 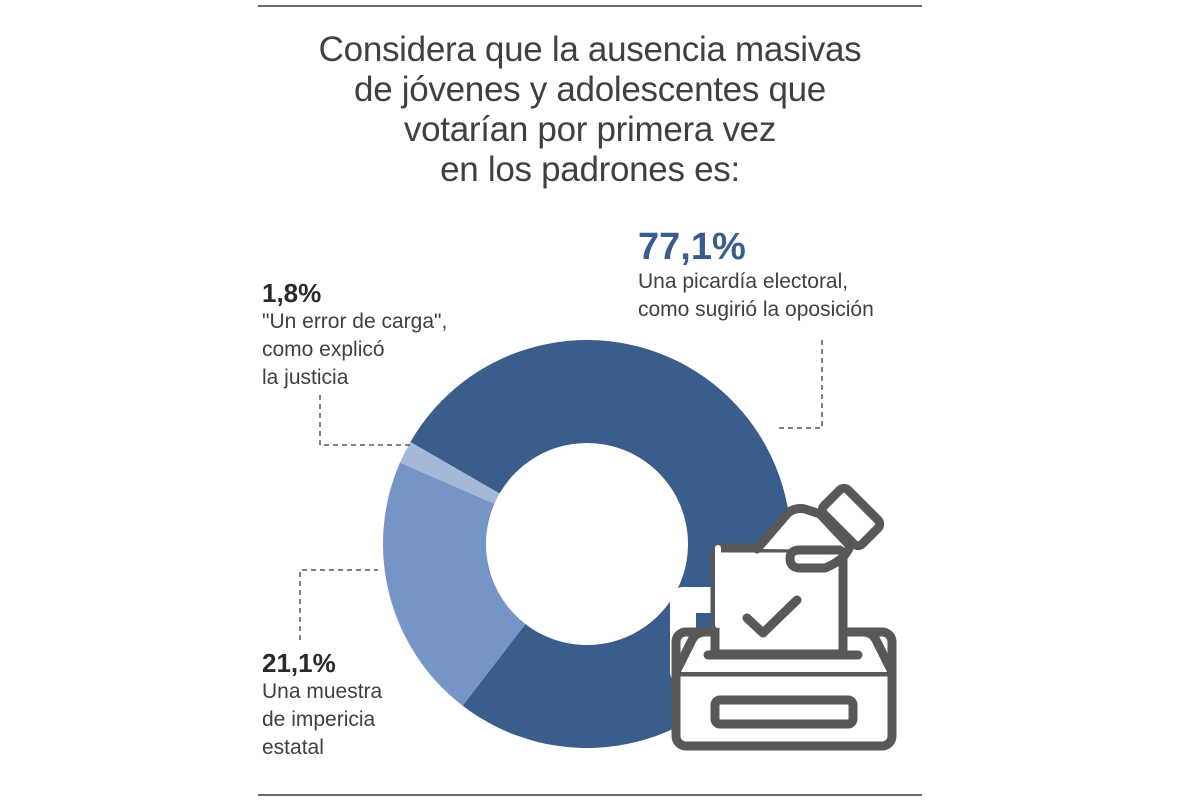 What do you see at coordinates (590, 795) in the screenshot?
I see `bottom-rule` at bounding box center [590, 795].